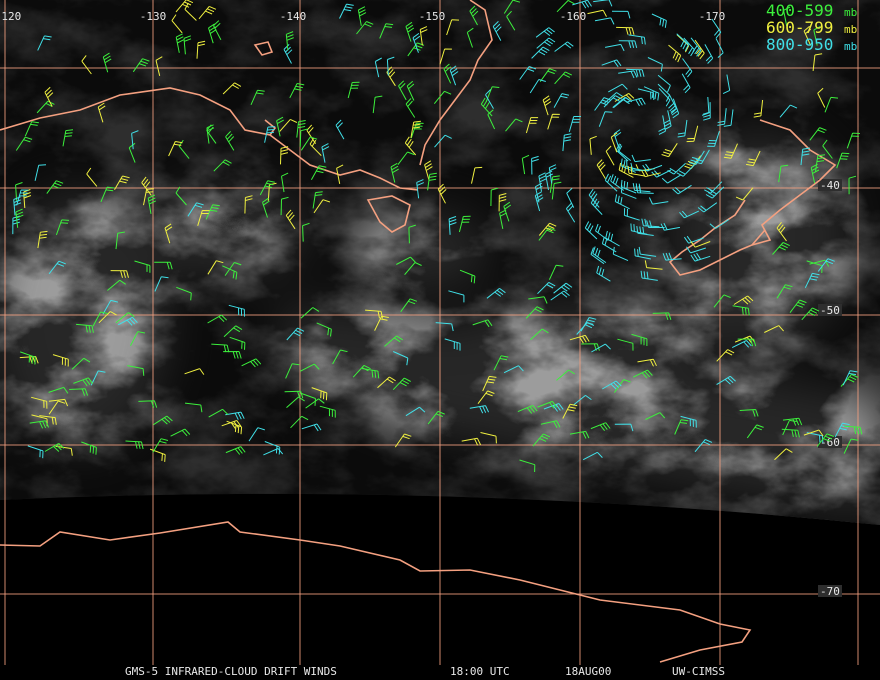  What do you see at coordinates (698, 671) in the screenshot?
I see `footer-credit: UW-CIMSS` at bounding box center [698, 671].